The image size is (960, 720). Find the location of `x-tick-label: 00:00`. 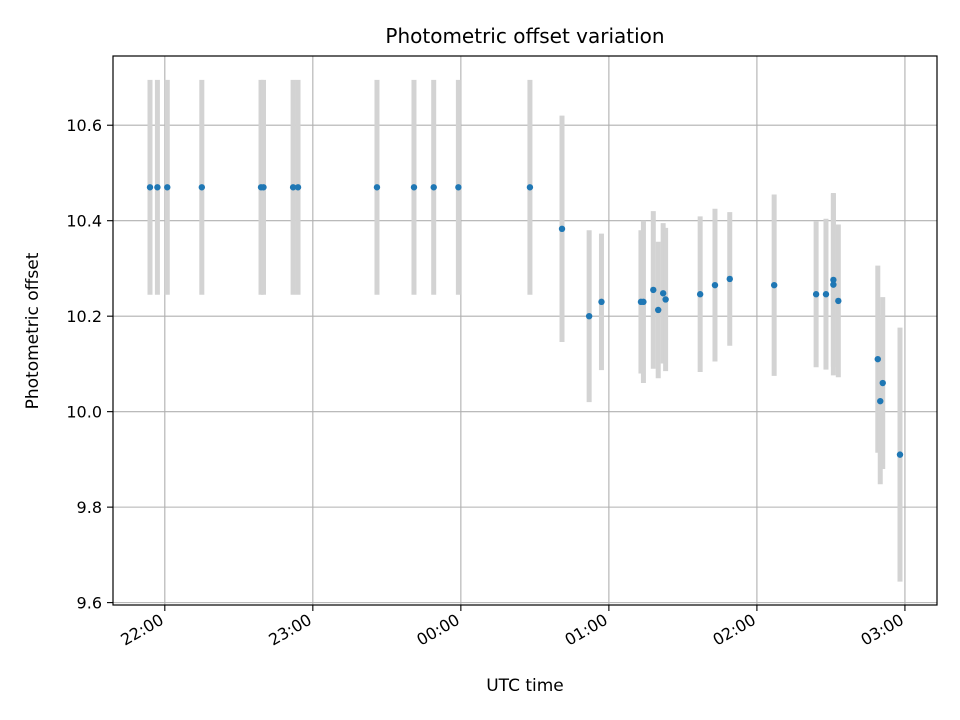

x-tick-label: 00:00 is located at coordinates (437, 630).